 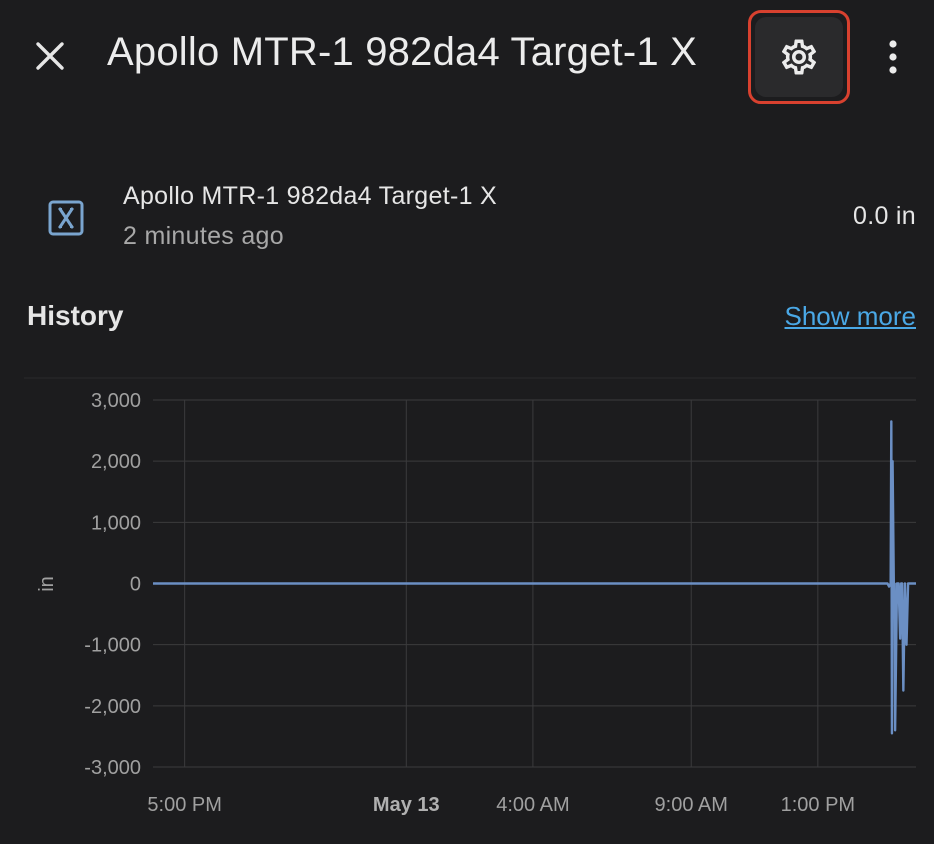 I want to click on dialog-header: Apollo MTR-1 982da4 Target-1 X, so click(x=467, y=56).